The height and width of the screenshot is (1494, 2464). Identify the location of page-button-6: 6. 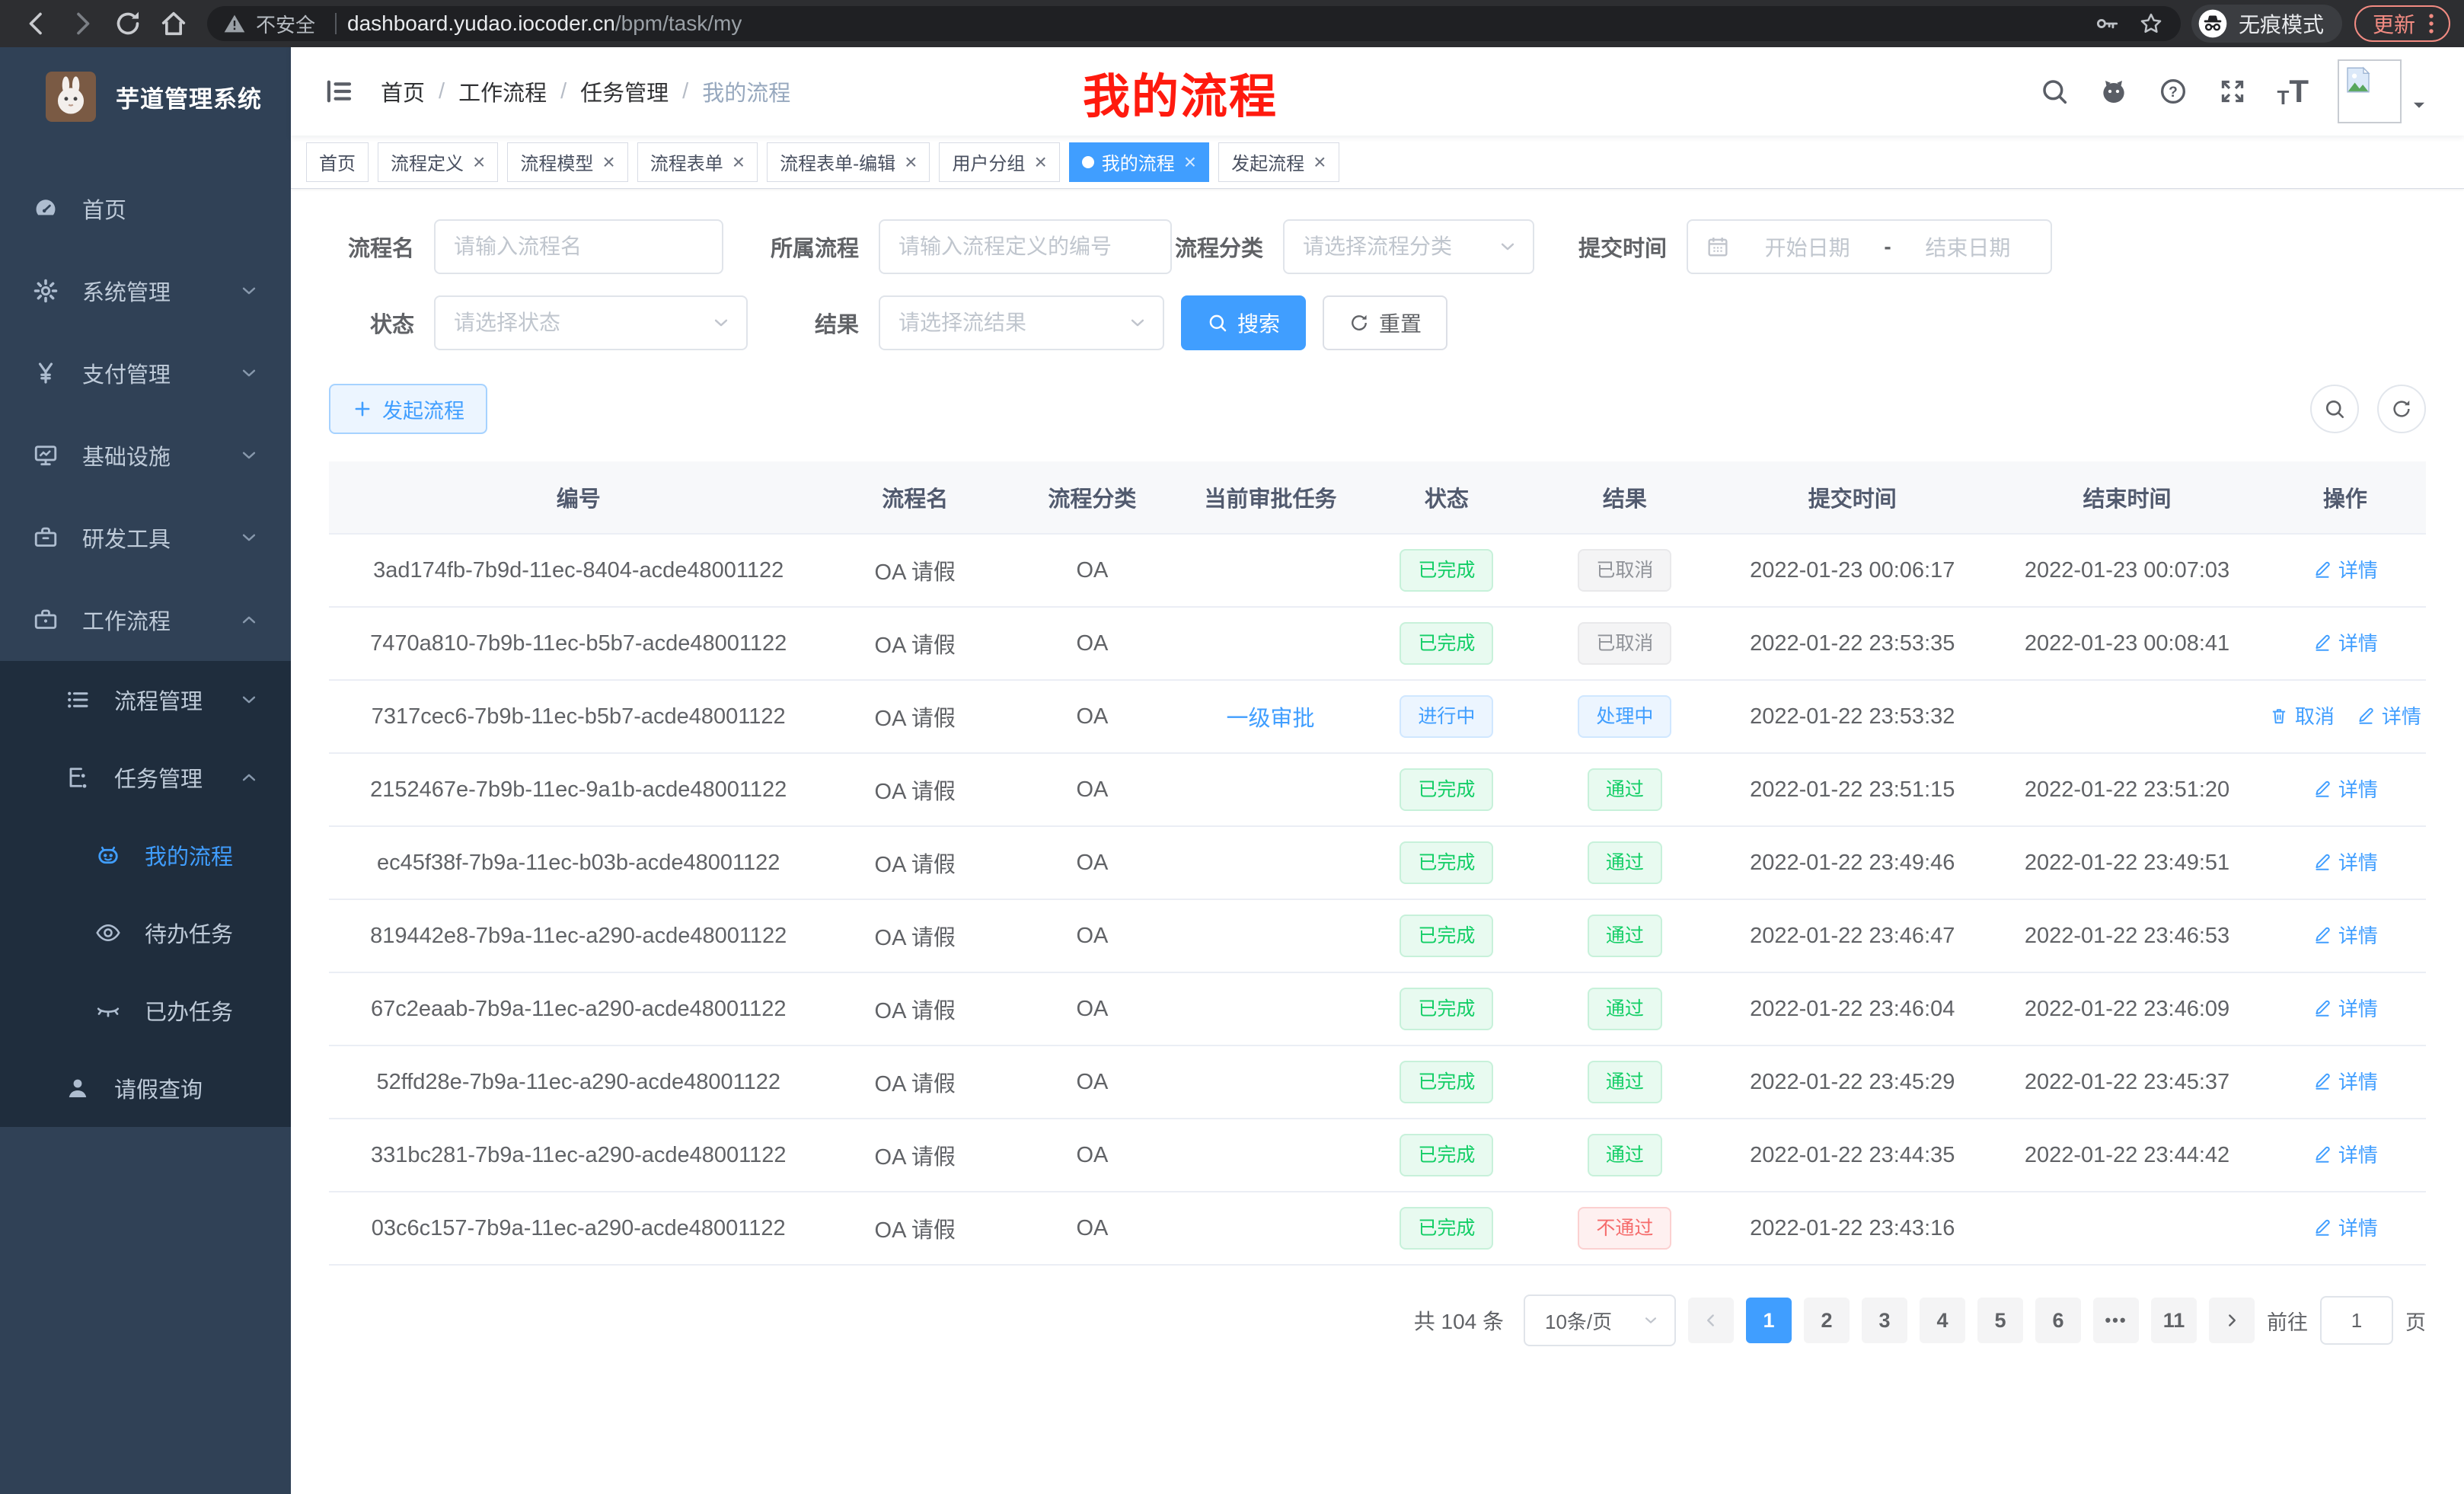
(2058, 1320).